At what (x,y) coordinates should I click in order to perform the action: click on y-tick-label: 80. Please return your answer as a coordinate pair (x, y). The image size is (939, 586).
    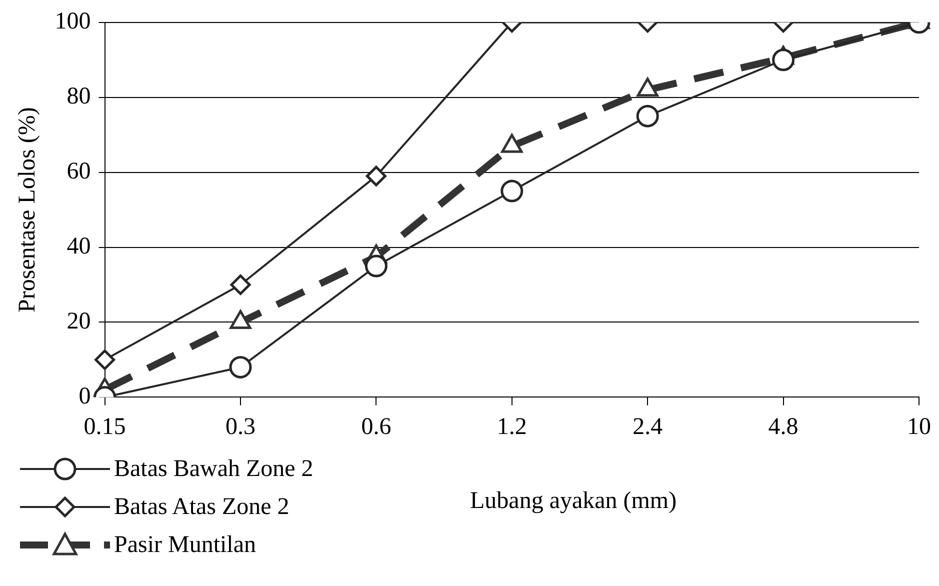
    Looking at the image, I should click on (78, 97).